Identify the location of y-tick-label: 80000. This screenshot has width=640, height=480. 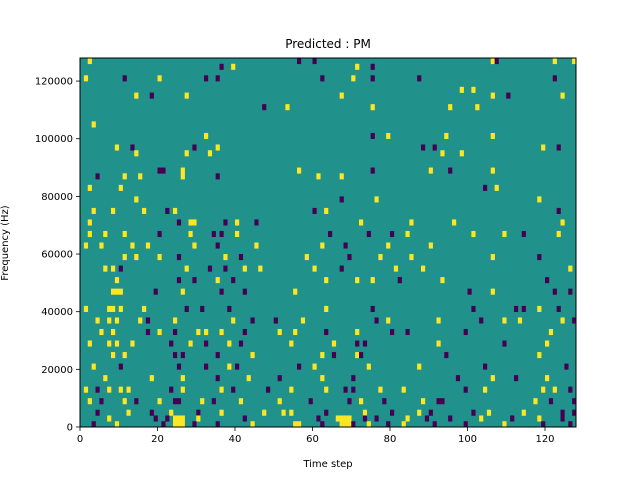
(57, 197).